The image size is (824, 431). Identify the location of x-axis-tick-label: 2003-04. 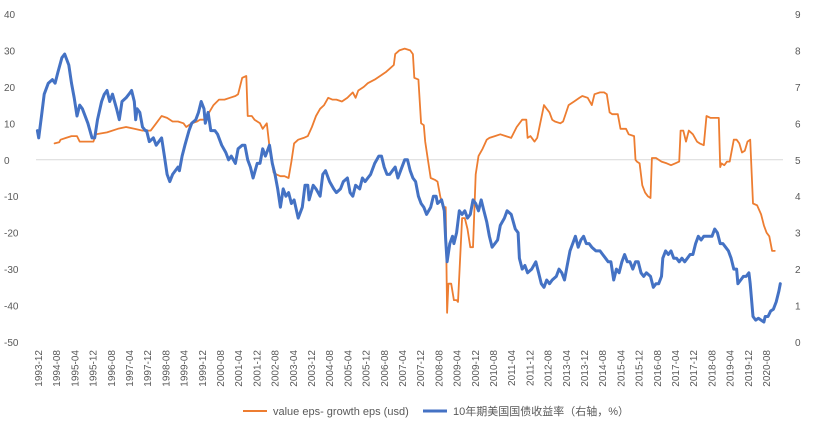
(294, 368).